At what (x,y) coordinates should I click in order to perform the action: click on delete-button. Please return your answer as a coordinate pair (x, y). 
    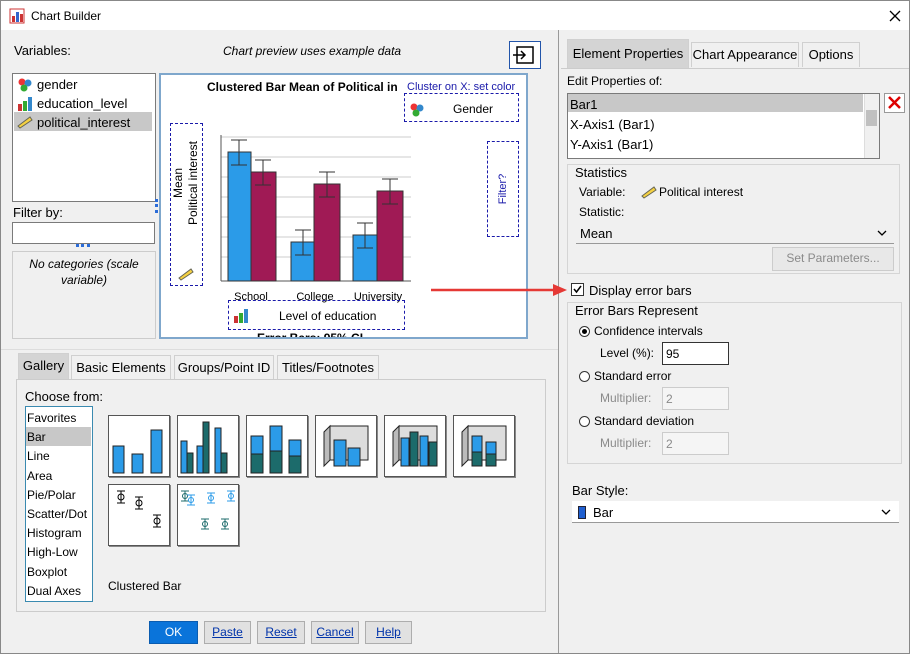
    Looking at the image, I should click on (894, 103).